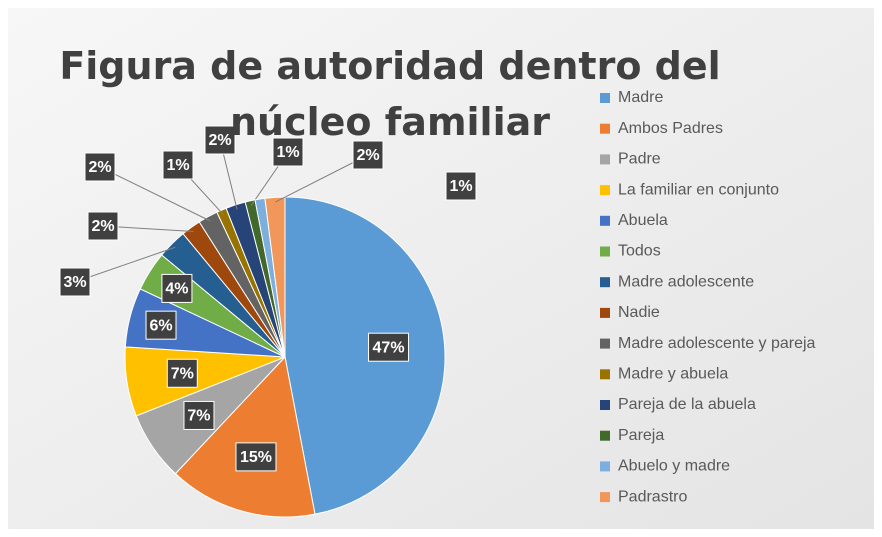 Image resolution: width=882 pixels, height=537 pixels. Describe the element at coordinates (670, 128) in the screenshot. I see `legend-label: Ambos Padres` at that location.